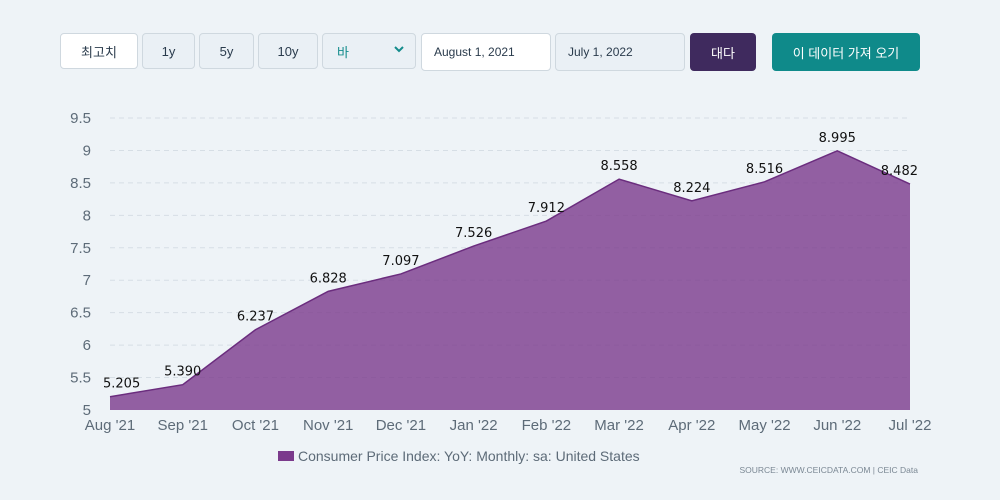 The width and height of the screenshot is (1000, 500). What do you see at coordinates (168, 51) in the screenshot?
I see `range-1y-button: 1y` at bounding box center [168, 51].